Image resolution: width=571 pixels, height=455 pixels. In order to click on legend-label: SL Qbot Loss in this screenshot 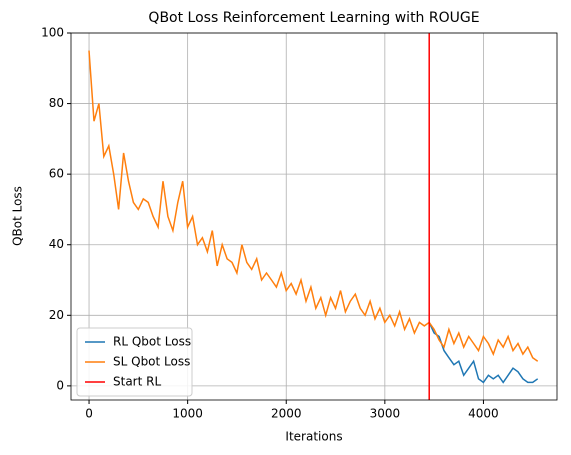, I will do `click(151, 362)`.